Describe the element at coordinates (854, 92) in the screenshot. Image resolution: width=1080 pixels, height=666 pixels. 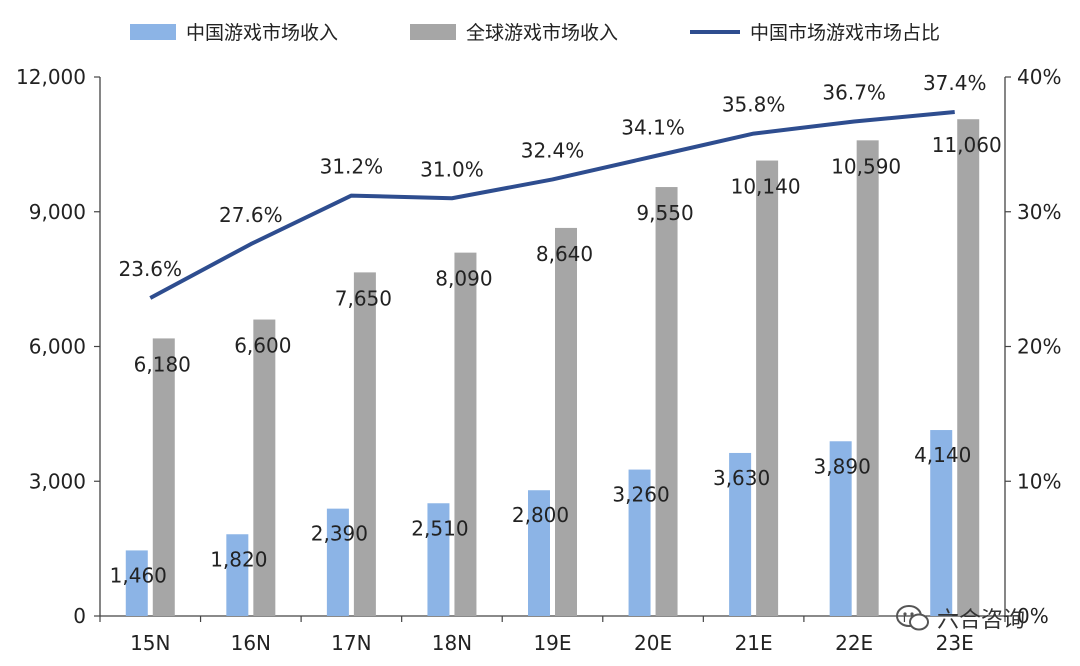
I see `data-label-china-share: 36.7%` at that location.